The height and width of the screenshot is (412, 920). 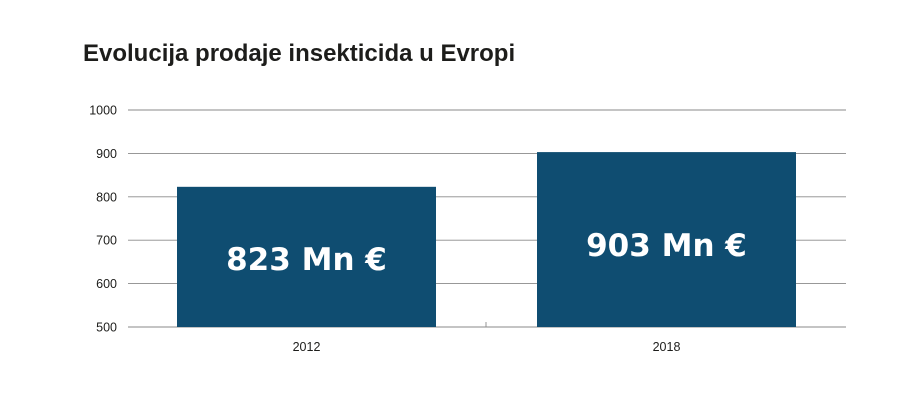 I want to click on y-tick-label: 800, so click(x=106, y=197).